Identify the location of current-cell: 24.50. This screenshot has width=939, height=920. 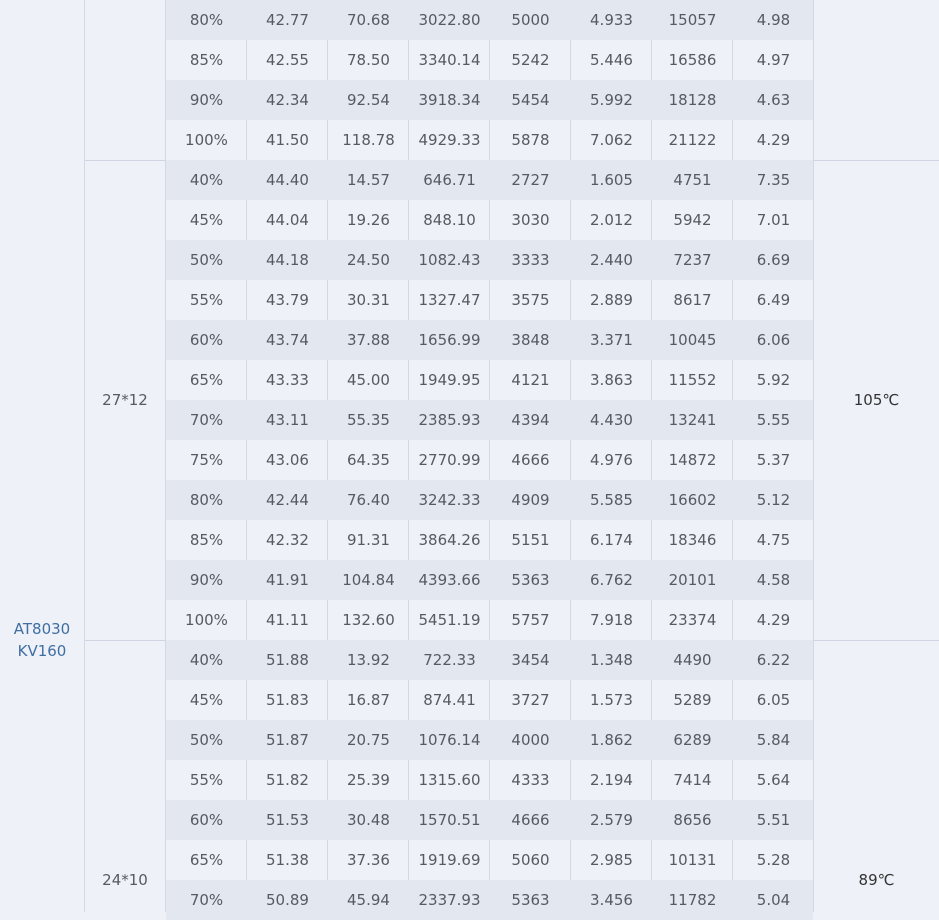
(368, 260).